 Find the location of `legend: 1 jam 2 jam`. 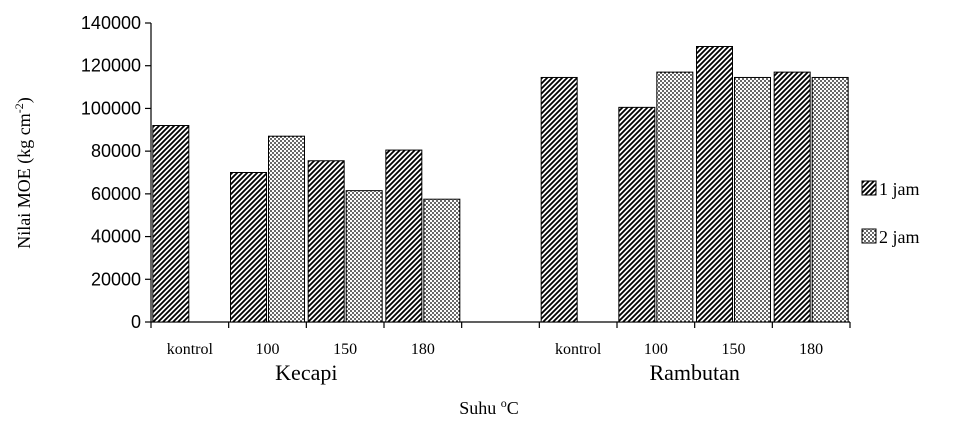

legend: 1 jam 2 jam is located at coordinates (890, 213).